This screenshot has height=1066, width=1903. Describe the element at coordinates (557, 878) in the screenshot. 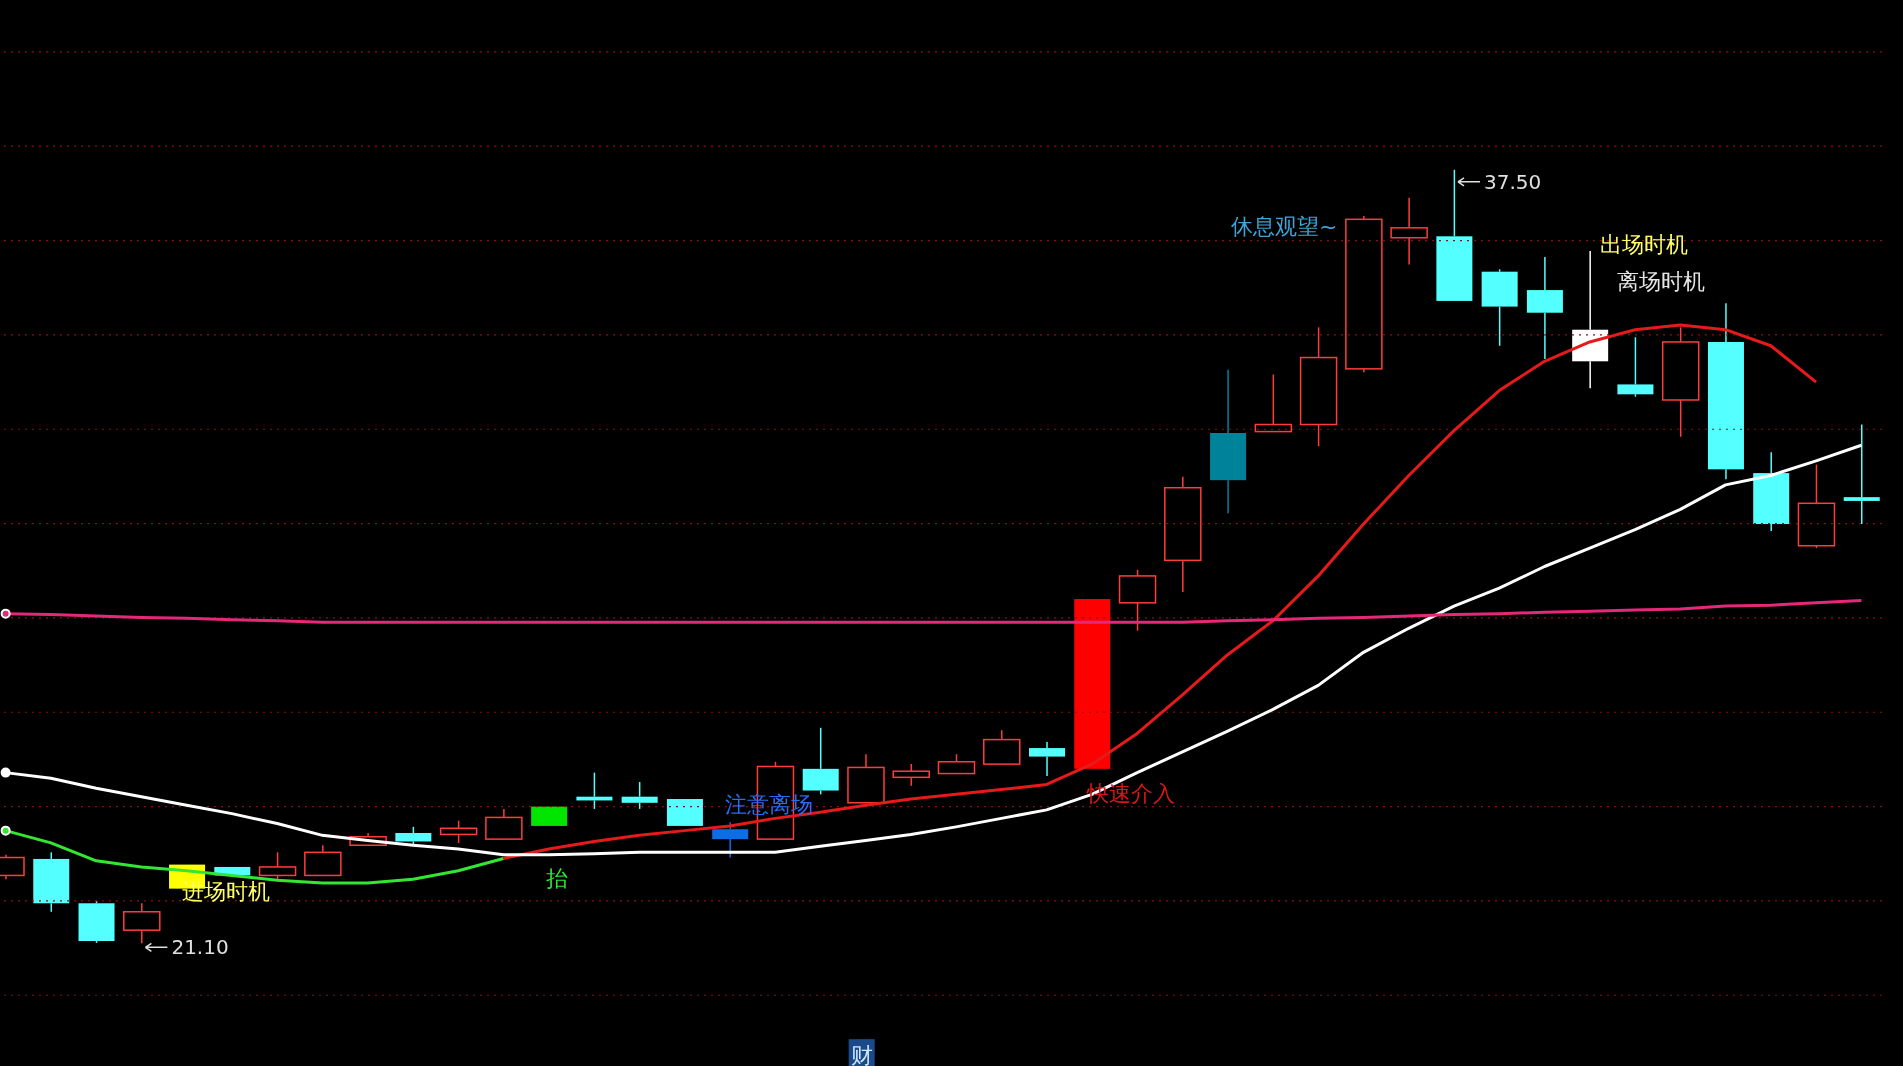

I see `annotation: 抬` at that location.